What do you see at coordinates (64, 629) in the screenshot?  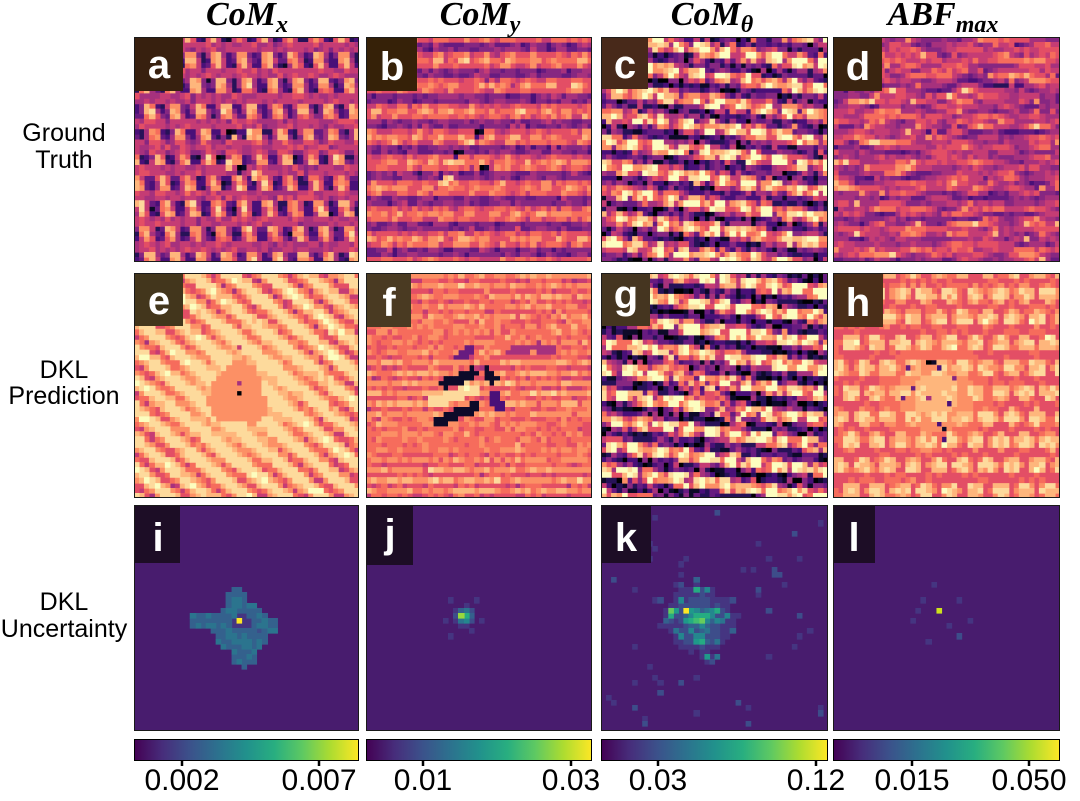 I see `svg-text: Uncertainty` at bounding box center [64, 629].